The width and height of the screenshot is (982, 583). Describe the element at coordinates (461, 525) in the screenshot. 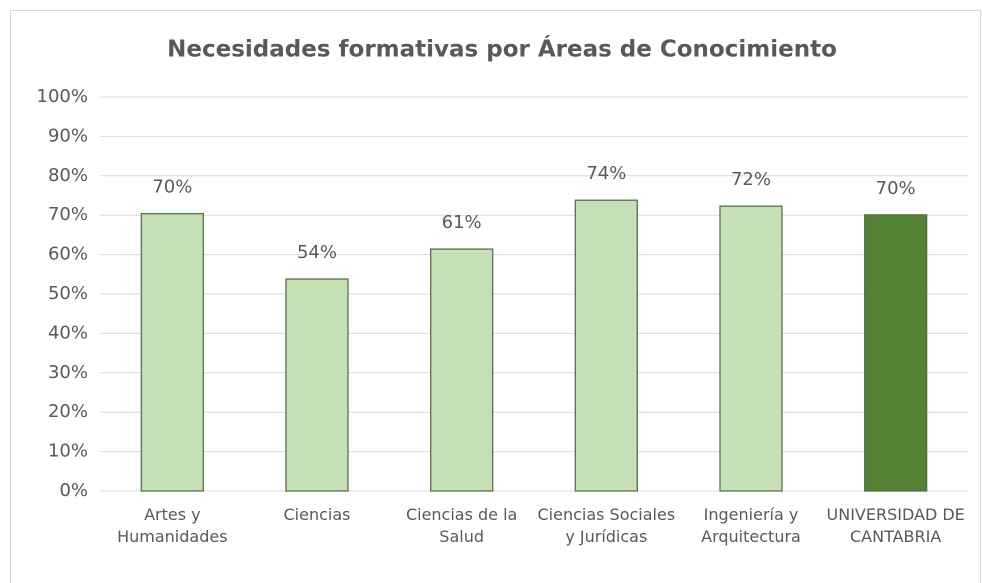

I see `x-tick-label: Ciencias de la Salud` at that location.